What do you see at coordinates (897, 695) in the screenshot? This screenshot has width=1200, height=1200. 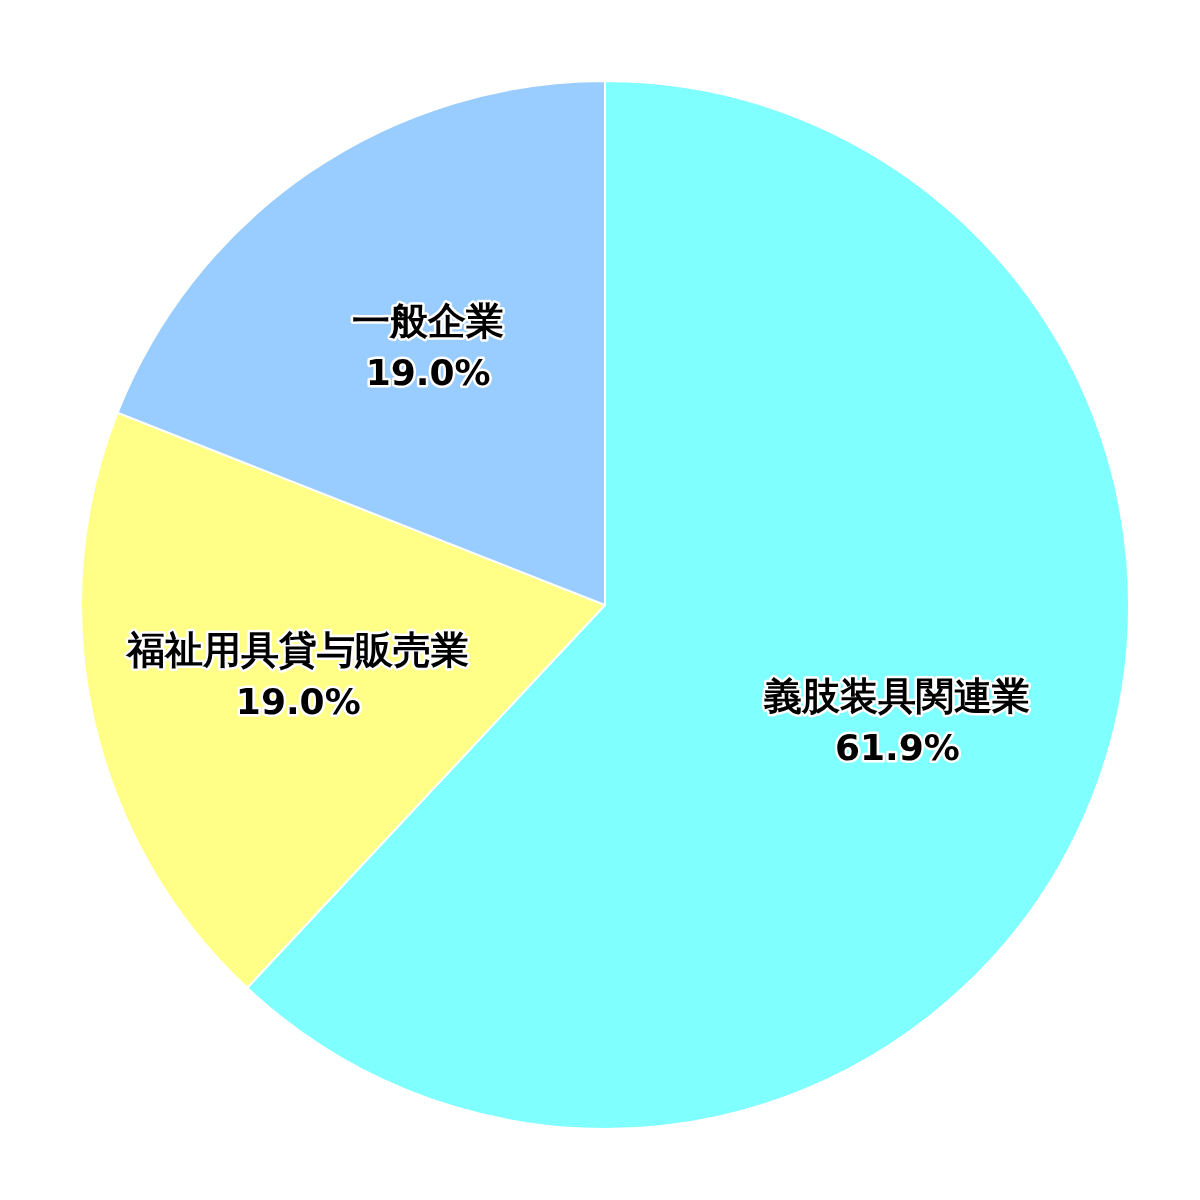 I see `slice-label: 義肢装具関連業` at bounding box center [897, 695].